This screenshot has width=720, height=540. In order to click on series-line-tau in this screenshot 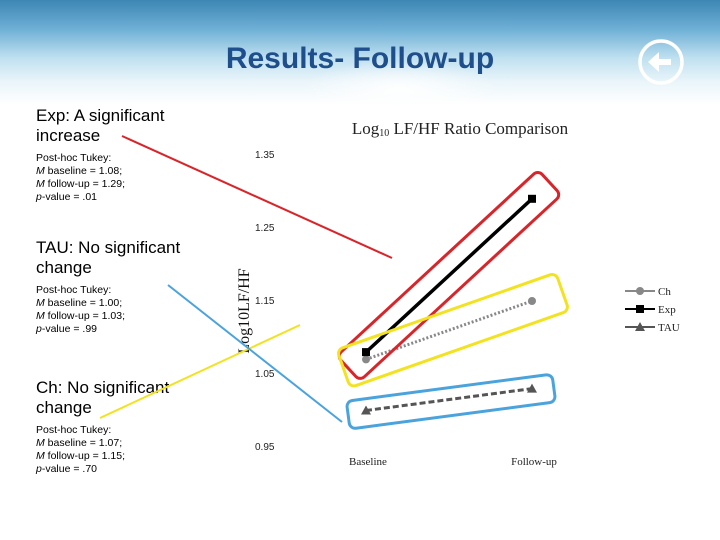, I will do `click(449, 399)`.